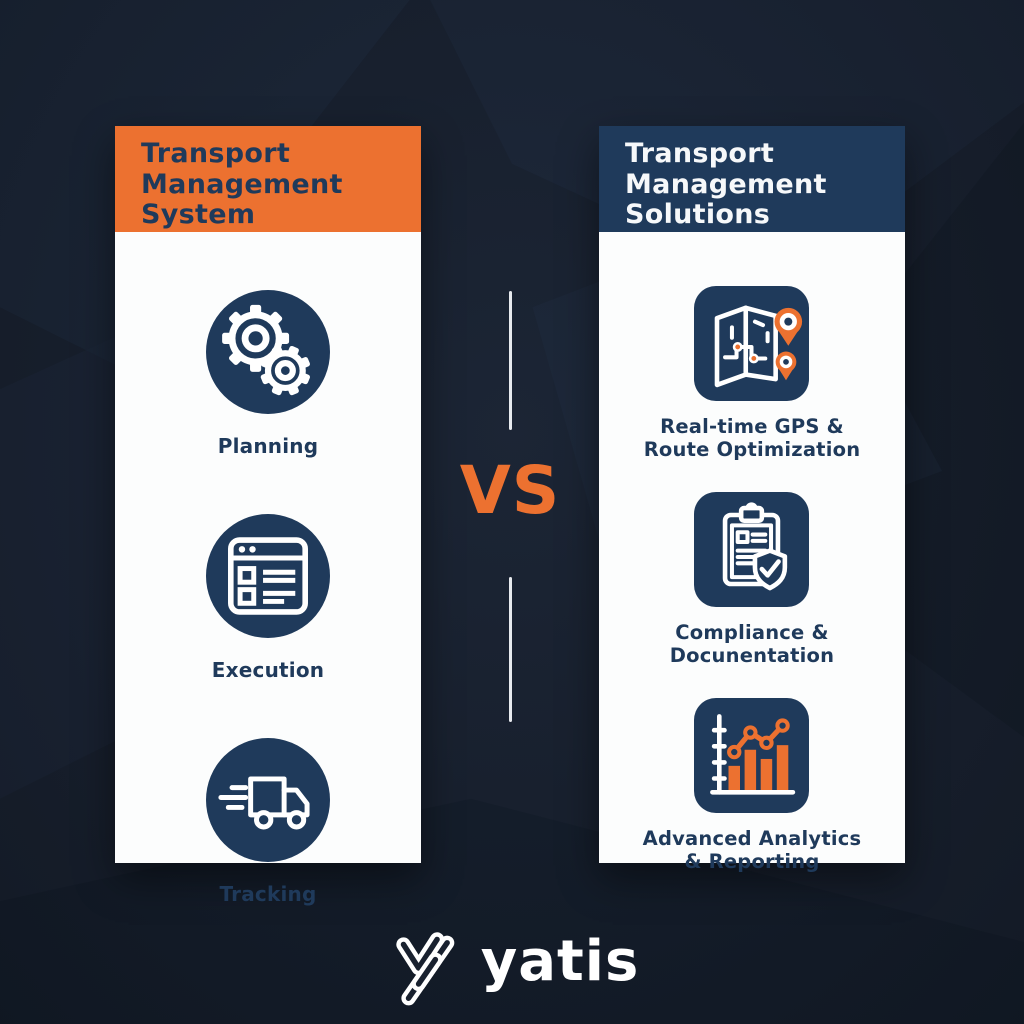  I want to click on gears-icon, so click(268, 352).